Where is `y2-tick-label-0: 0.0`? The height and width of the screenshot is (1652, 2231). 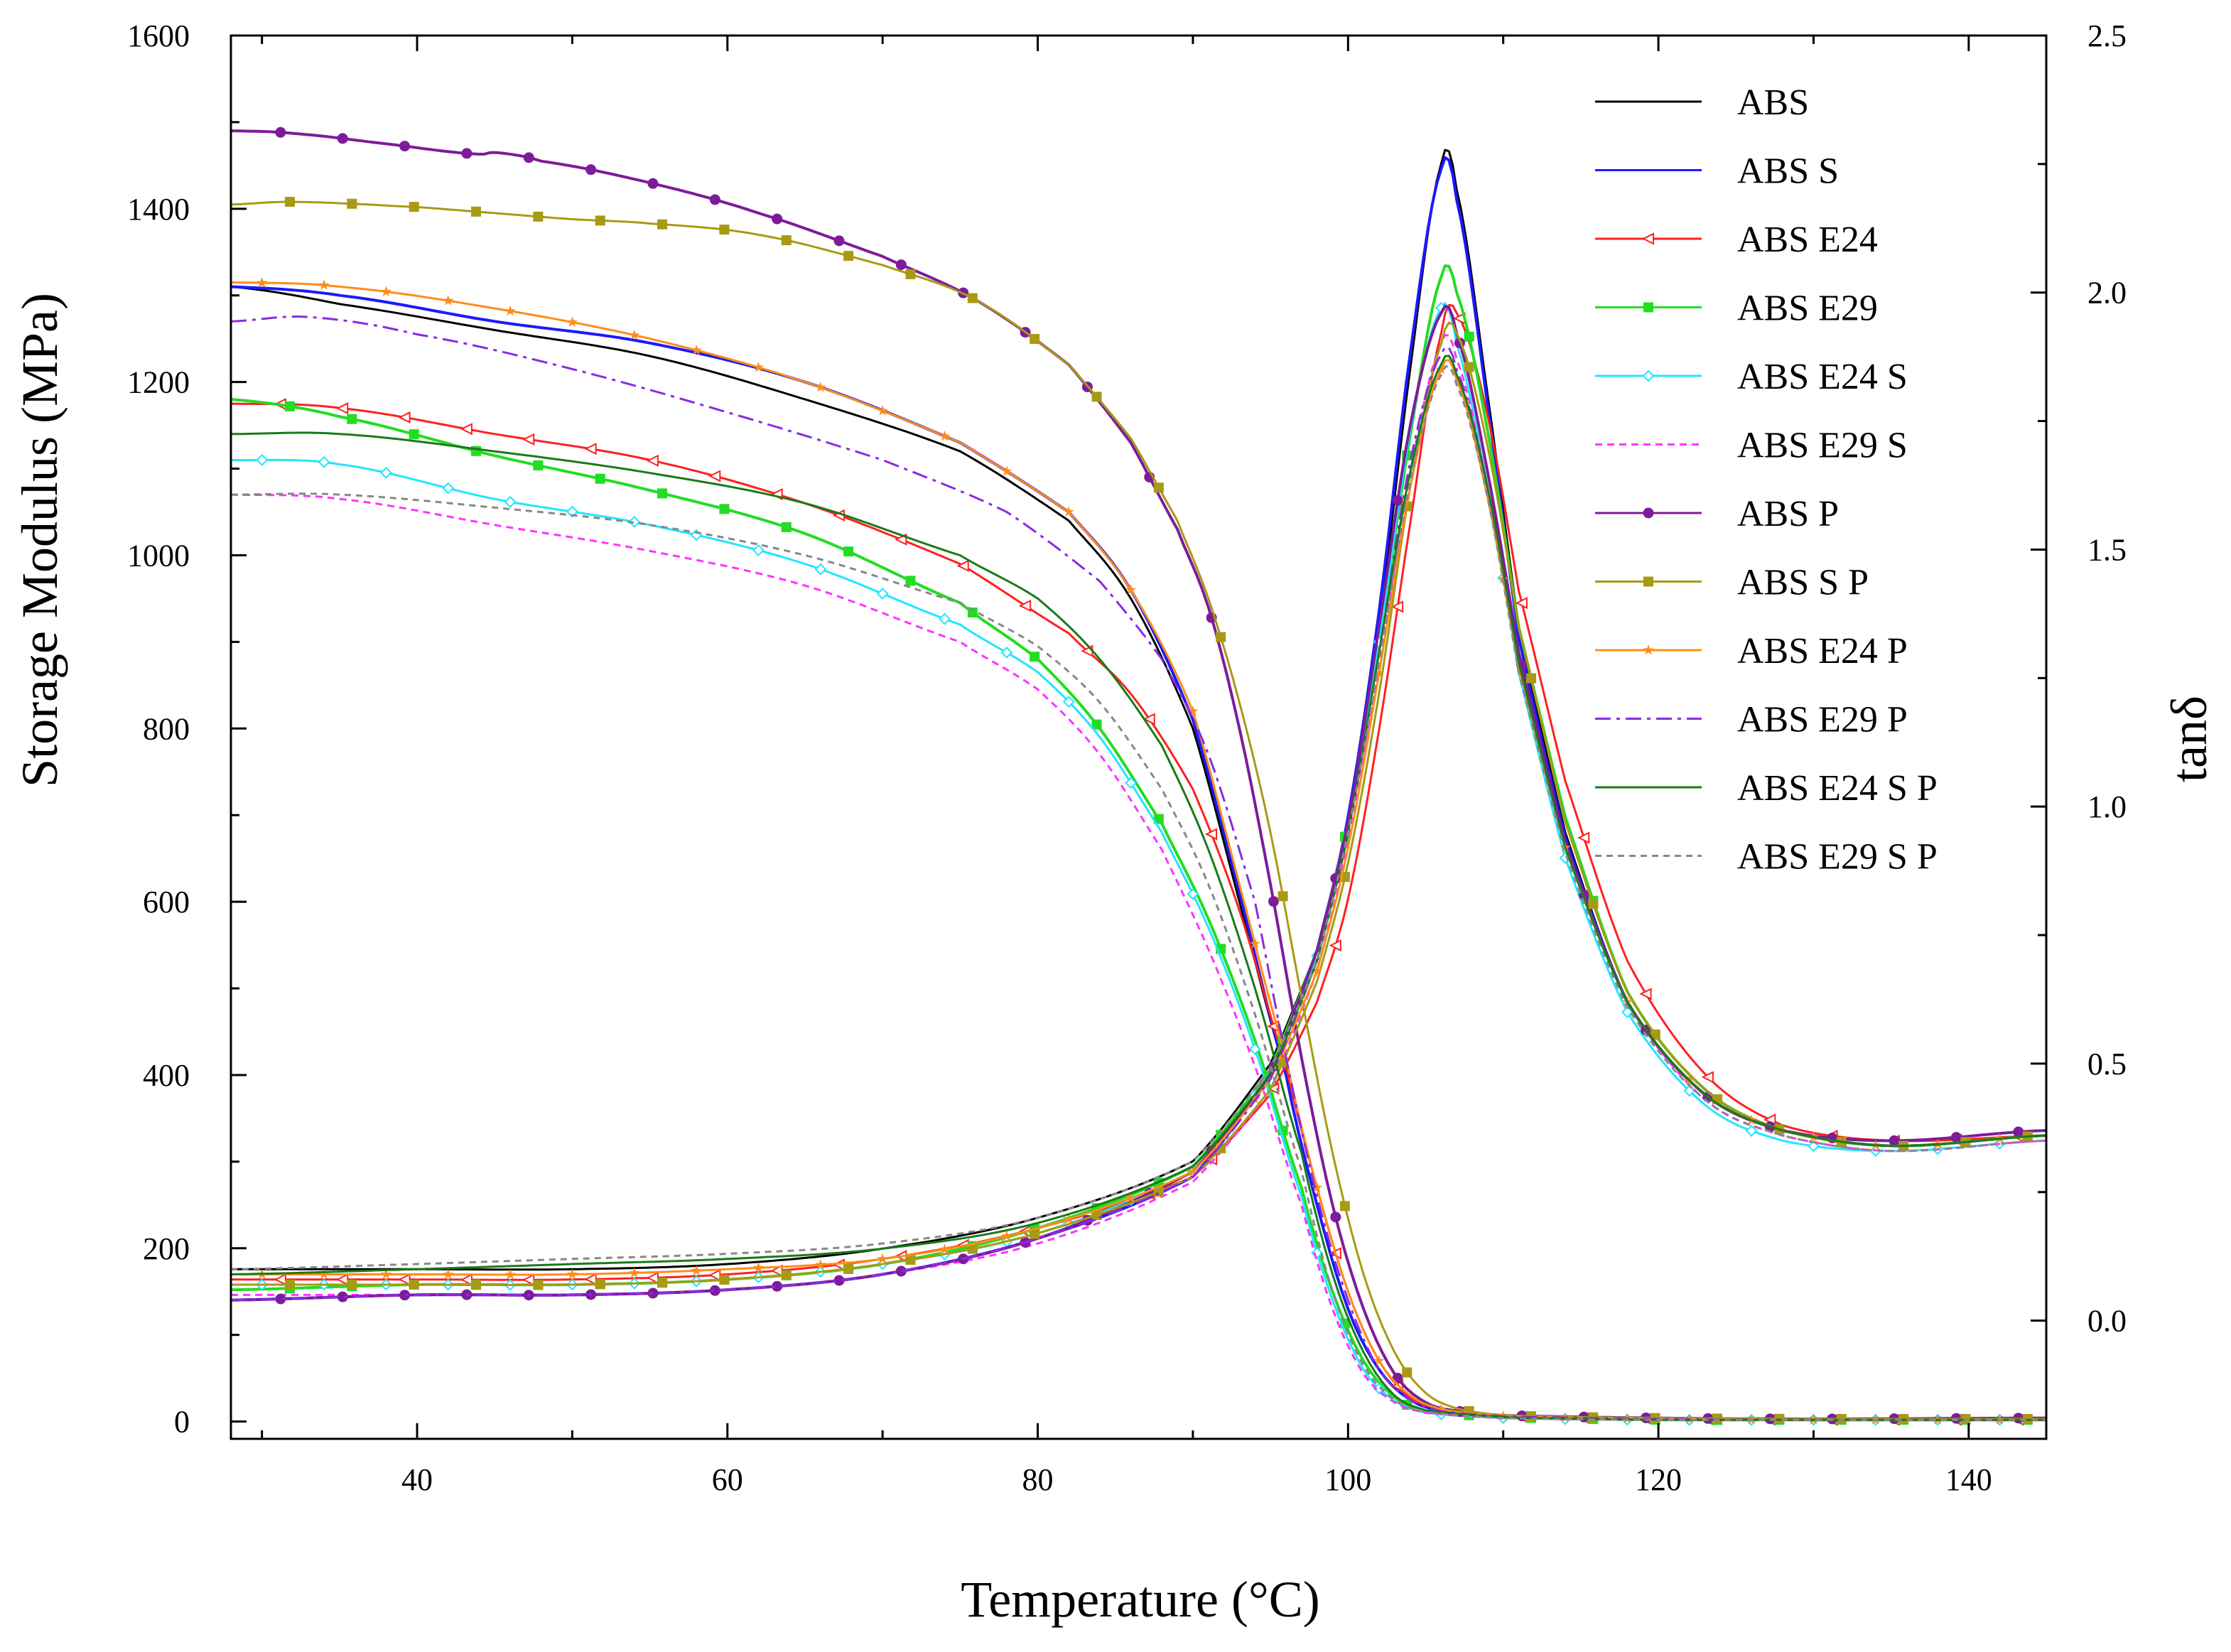
y2-tick-label-0: 0.0 is located at coordinates (2107, 1322).